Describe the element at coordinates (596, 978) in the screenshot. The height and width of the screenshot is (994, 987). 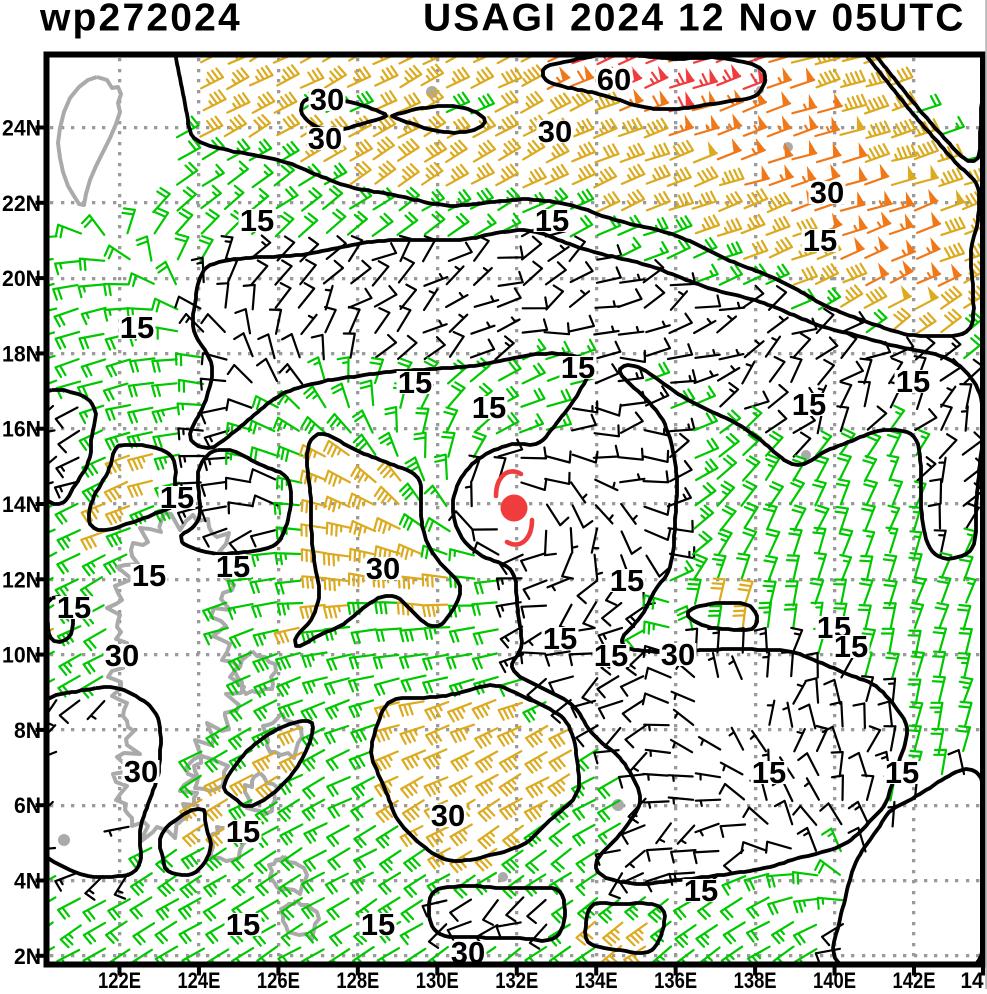
I see `svg-text: 134E` at that location.